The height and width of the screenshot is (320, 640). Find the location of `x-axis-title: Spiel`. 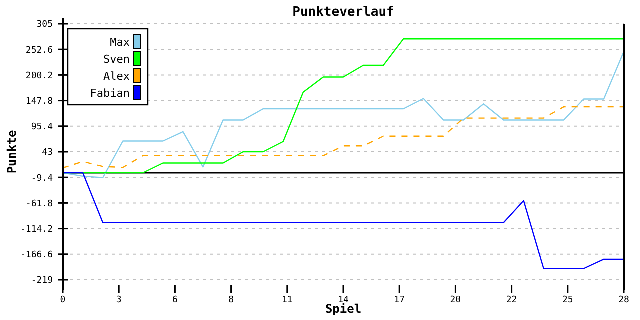

x-axis-title: Spiel is located at coordinates (343, 309).